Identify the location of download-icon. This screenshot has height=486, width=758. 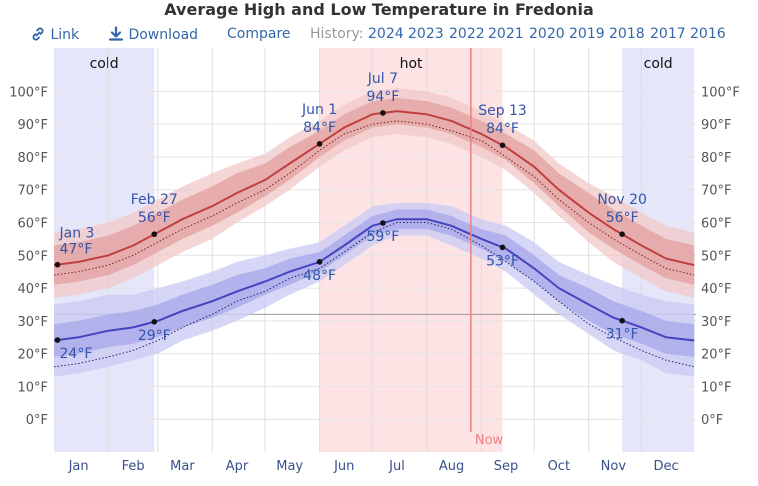
(116, 33).